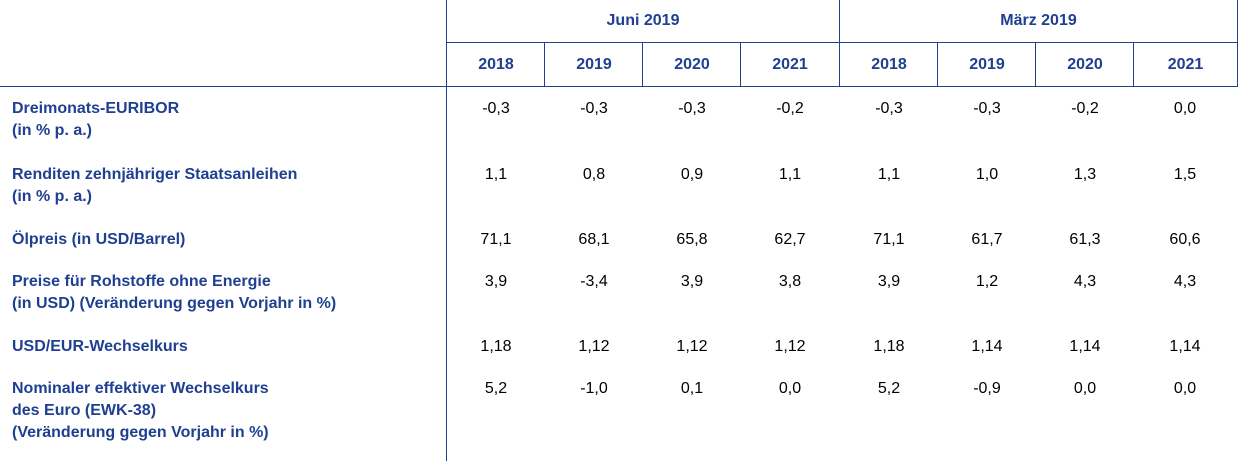  What do you see at coordinates (95, 120) in the screenshot?
I see `row-label-euribor: Dreimonats-EURIBOR (in % p. a.)` at bounding box center [95, 120].